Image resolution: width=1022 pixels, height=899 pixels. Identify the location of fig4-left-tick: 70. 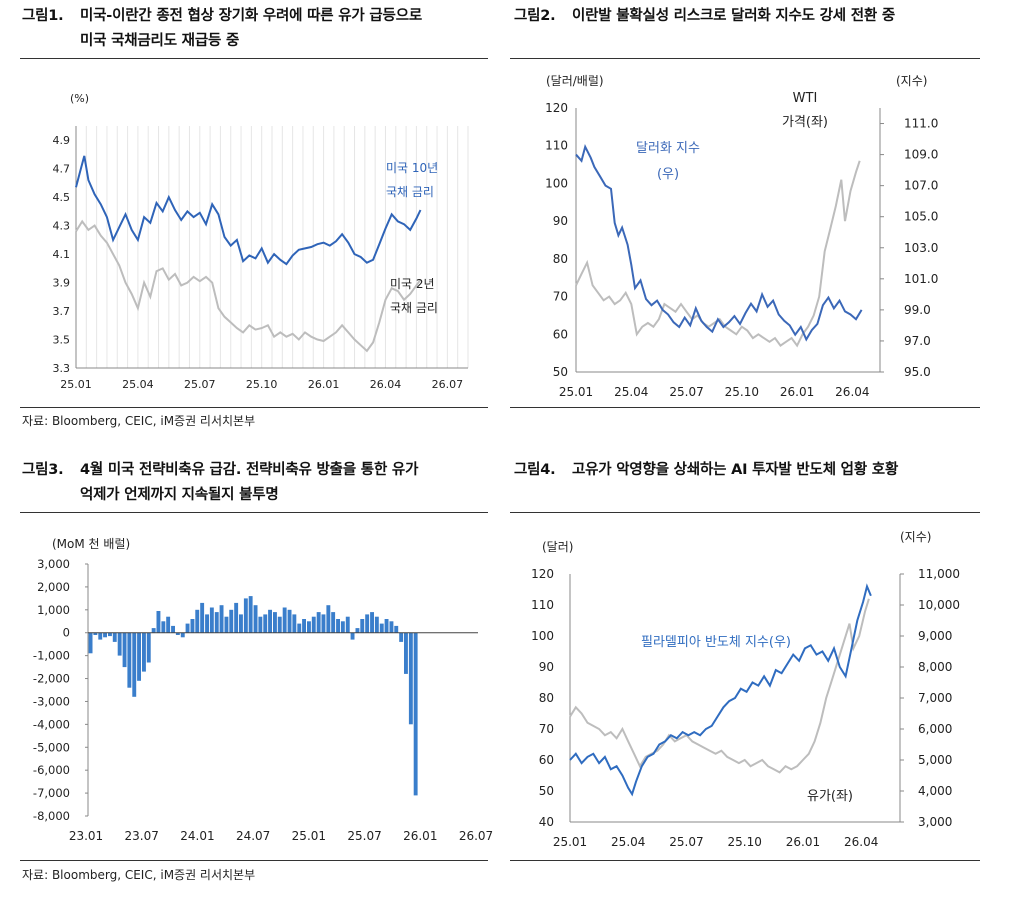
(546, 729).